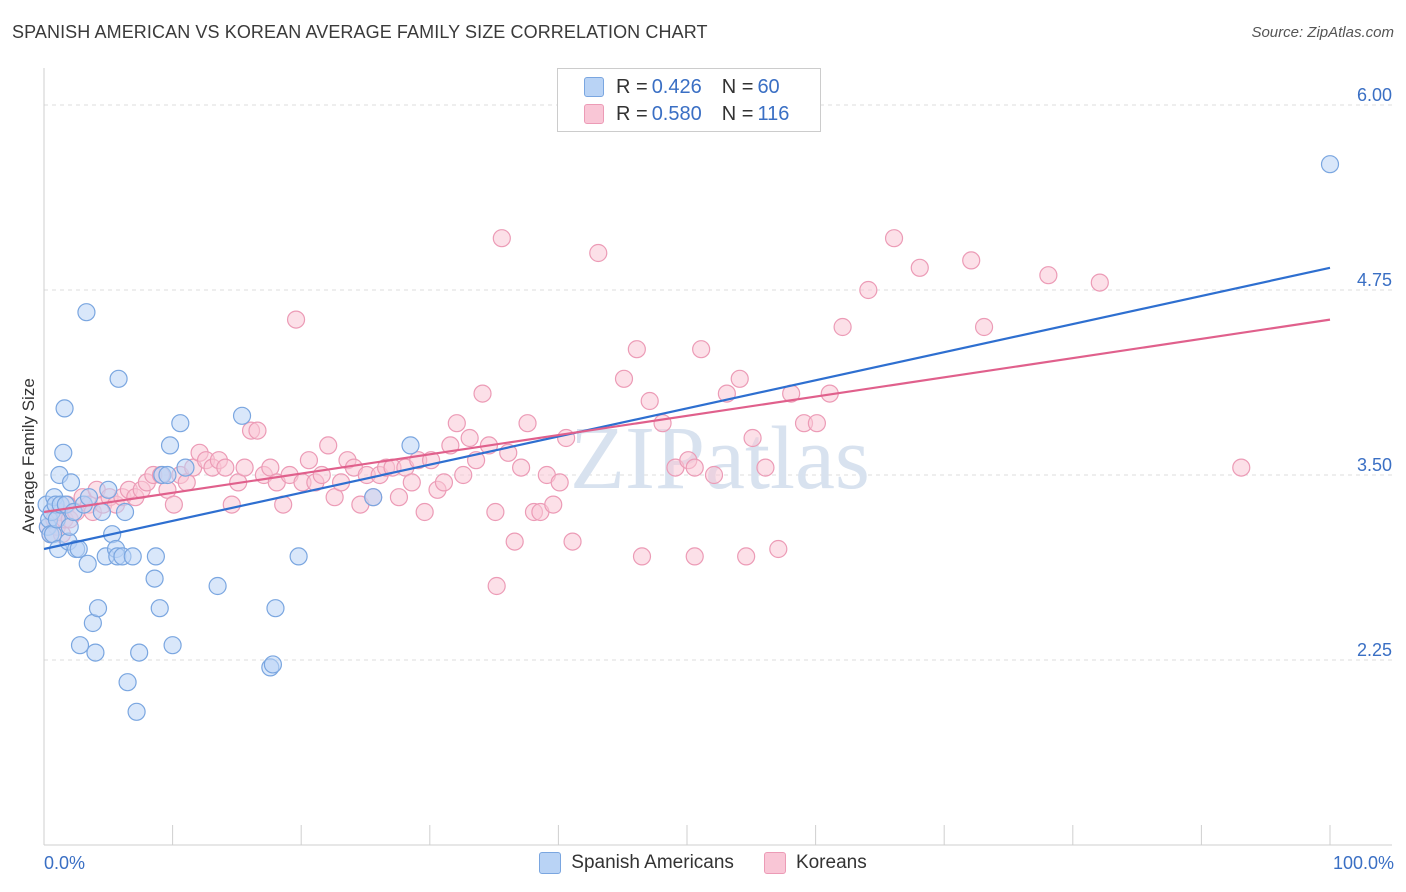 This screenshot has height=892, width=1406. What do you see at coordinates (676, 86) in the screenshot?
I see `r-value: 0.426` at bounding box center [676, 86].